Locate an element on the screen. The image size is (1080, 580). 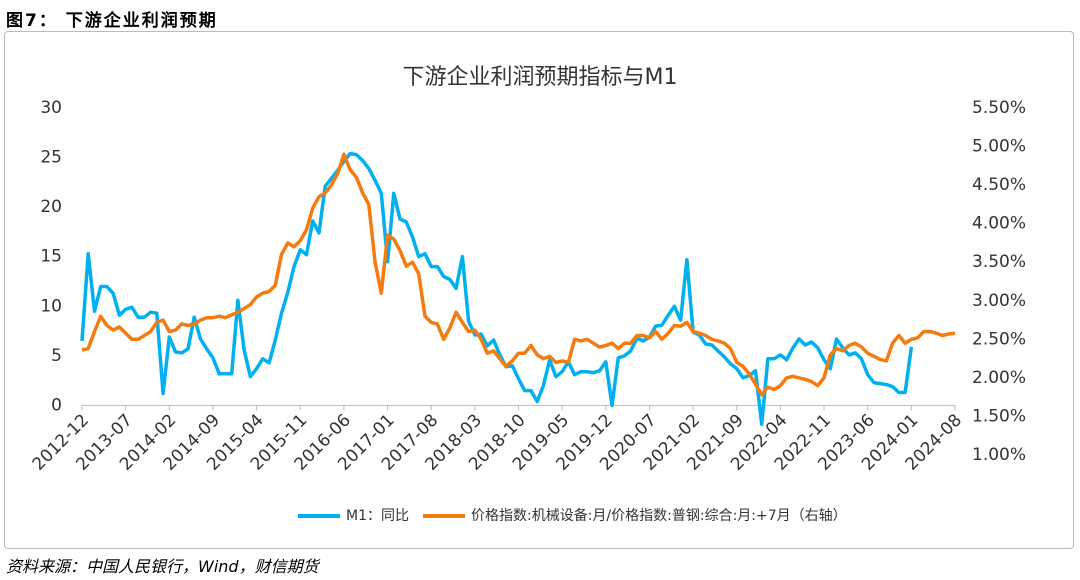
chart-title: 下游企业利润预期指标与M1 is located at coordinates (540, 77).